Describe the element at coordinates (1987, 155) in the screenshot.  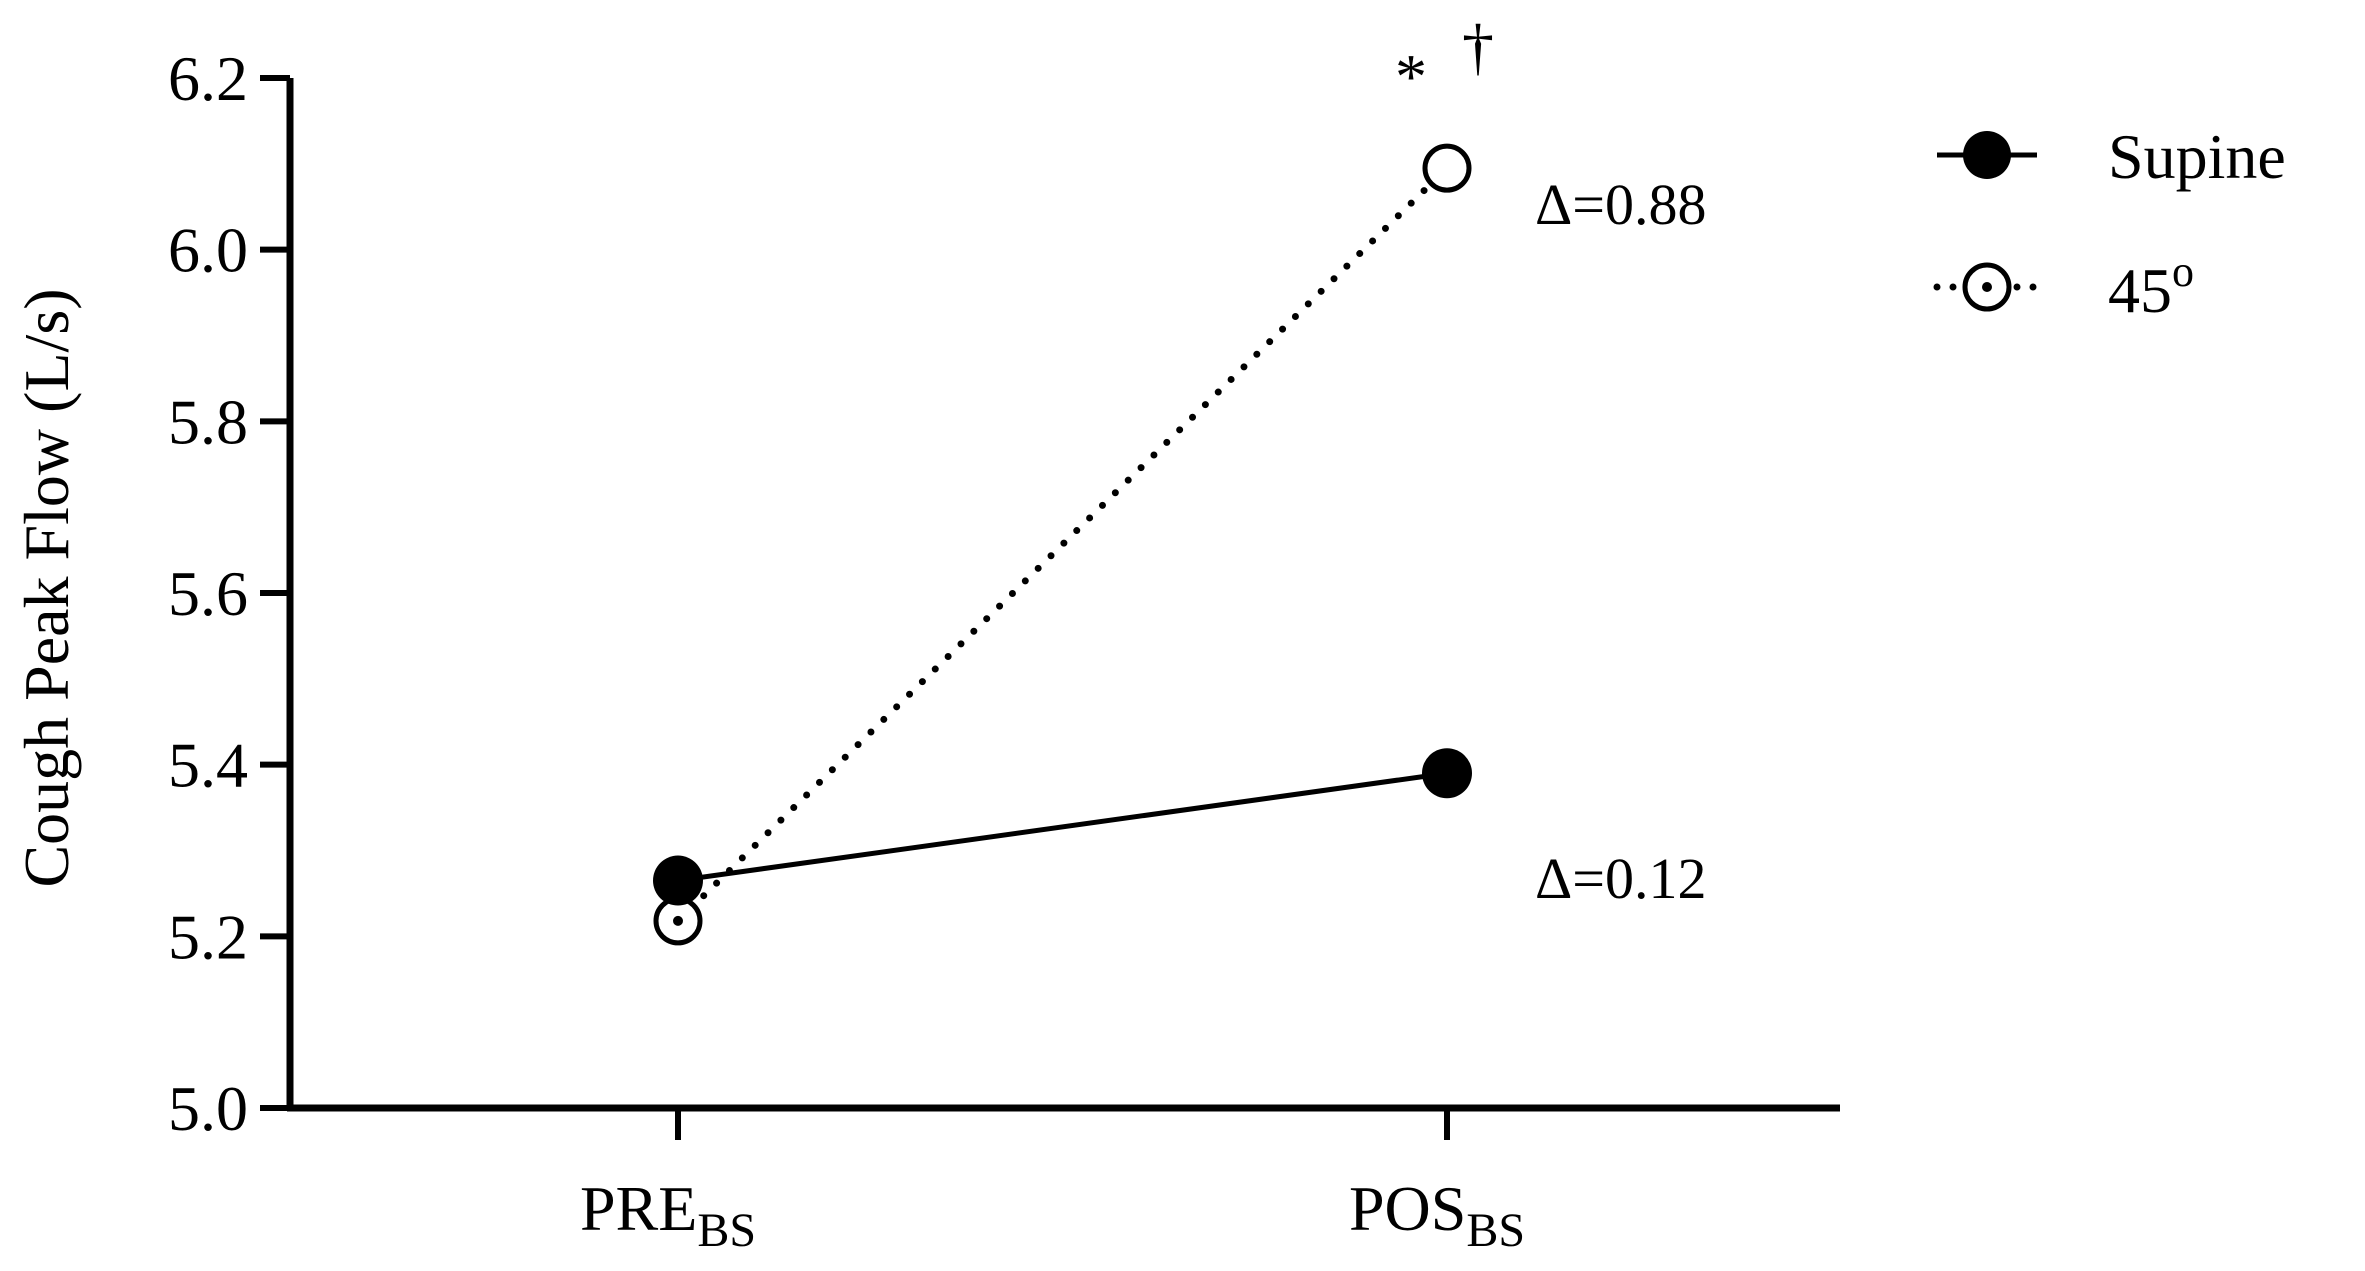
I see `legend-marker-supine` at that location.